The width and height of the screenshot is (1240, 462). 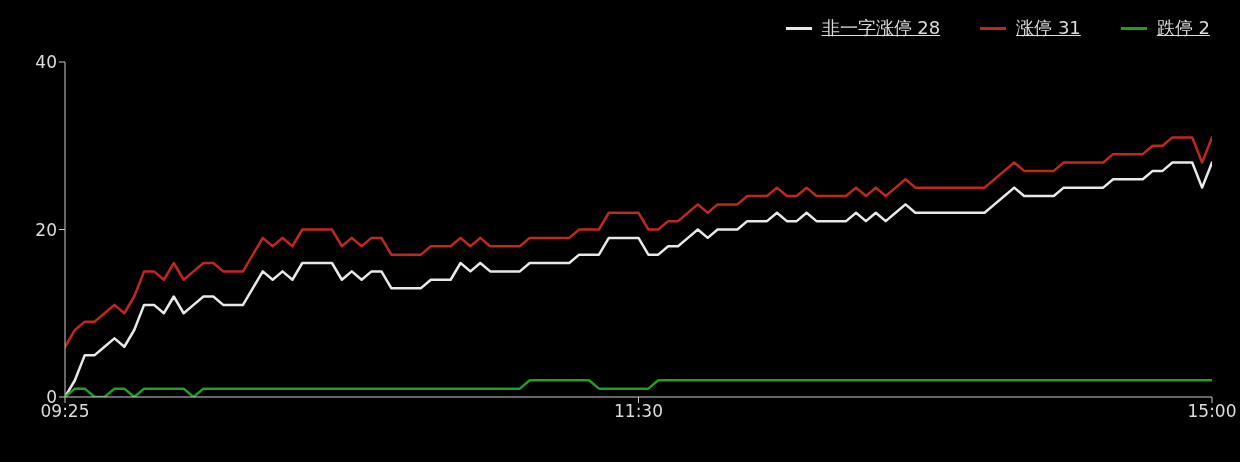 I want to click on legend-label: 非一字涨停 28, so click(x=881, y=28).